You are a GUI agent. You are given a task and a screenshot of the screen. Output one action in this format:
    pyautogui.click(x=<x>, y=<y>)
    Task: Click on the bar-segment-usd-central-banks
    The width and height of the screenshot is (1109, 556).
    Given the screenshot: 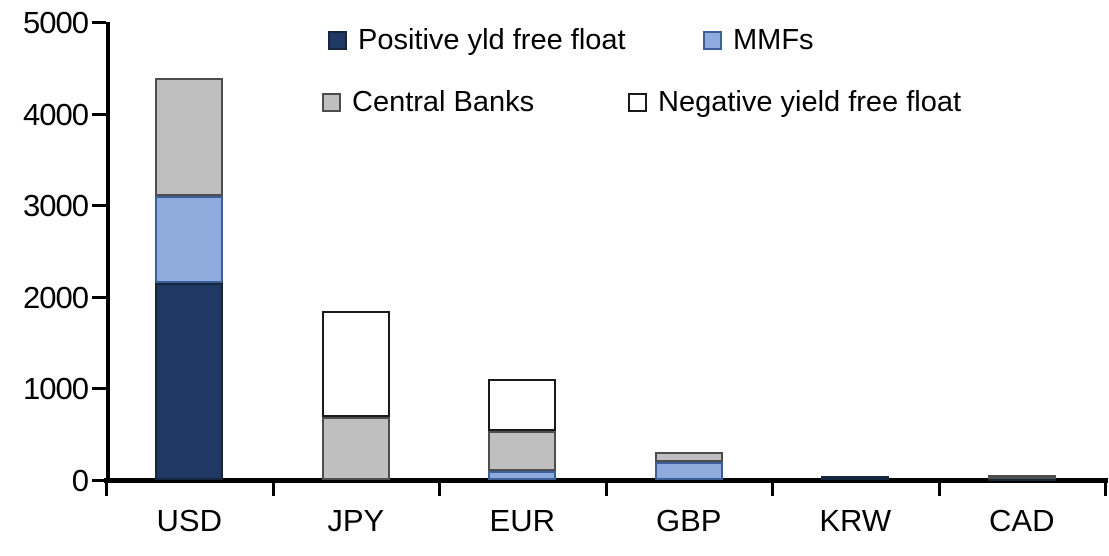 What is the action you would take?
    pyautogui.click(x=189, y=137)
    